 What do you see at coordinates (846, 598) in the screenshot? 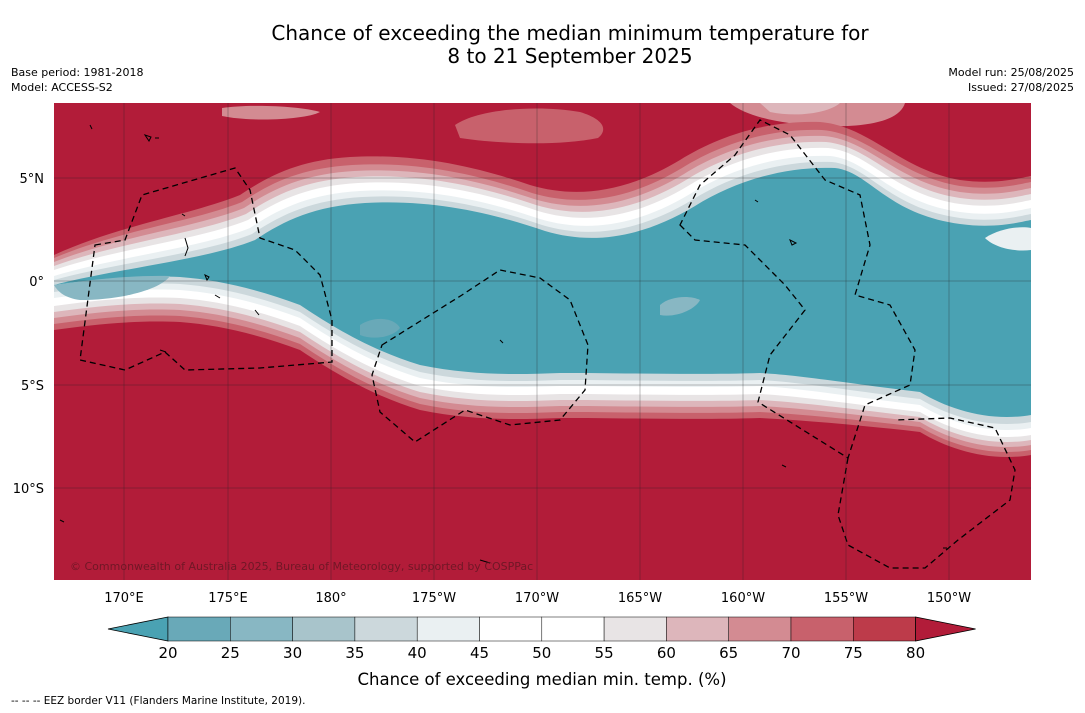
I see `lon-label: 155°W` at bounding box center [846, 598].